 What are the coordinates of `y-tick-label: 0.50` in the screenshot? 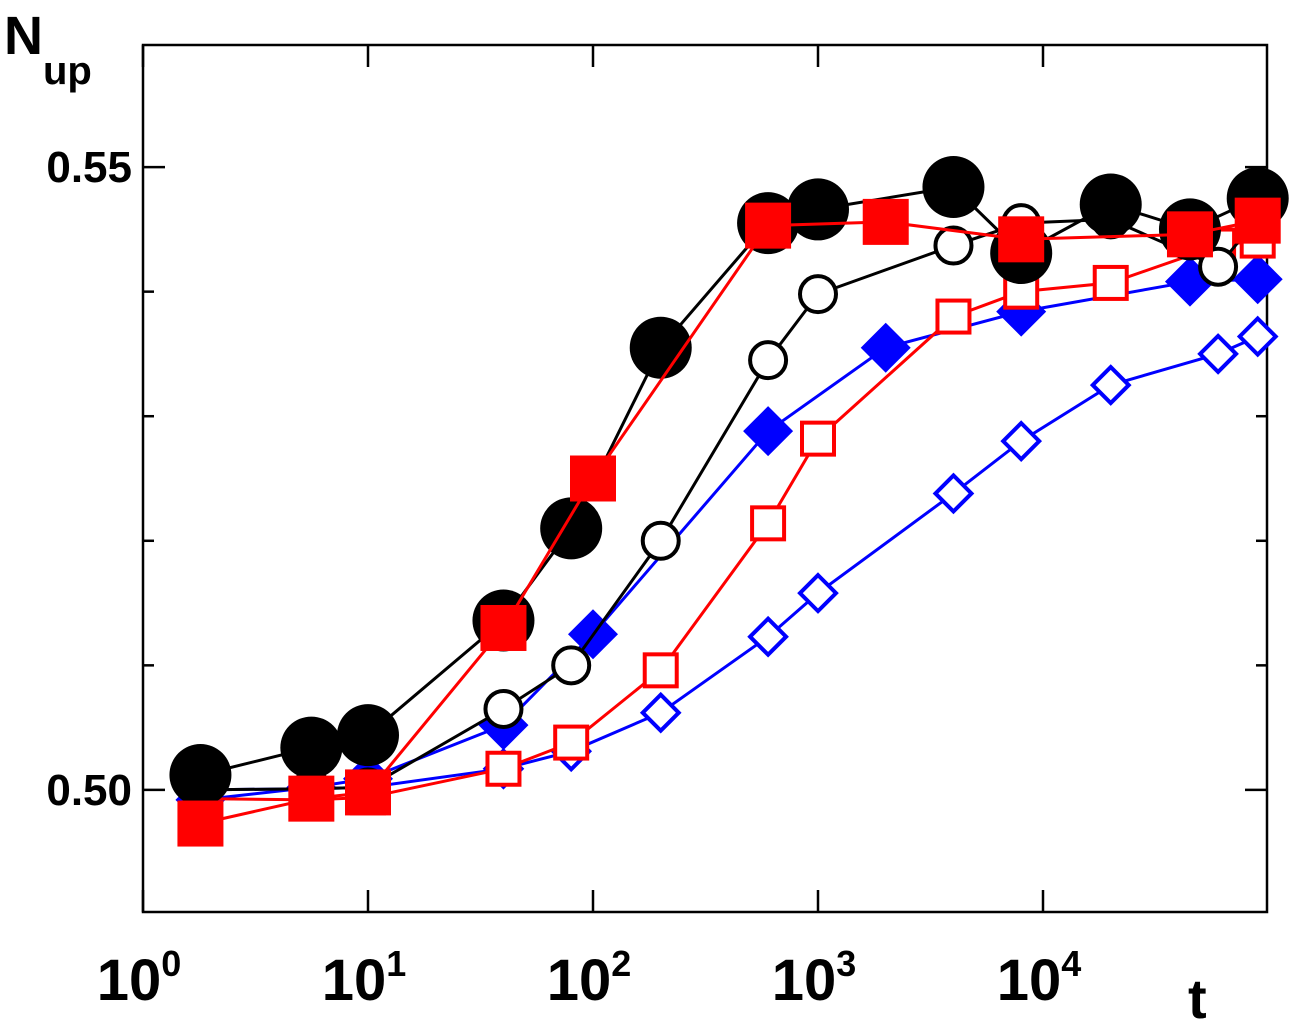 It's located at (89, 790).